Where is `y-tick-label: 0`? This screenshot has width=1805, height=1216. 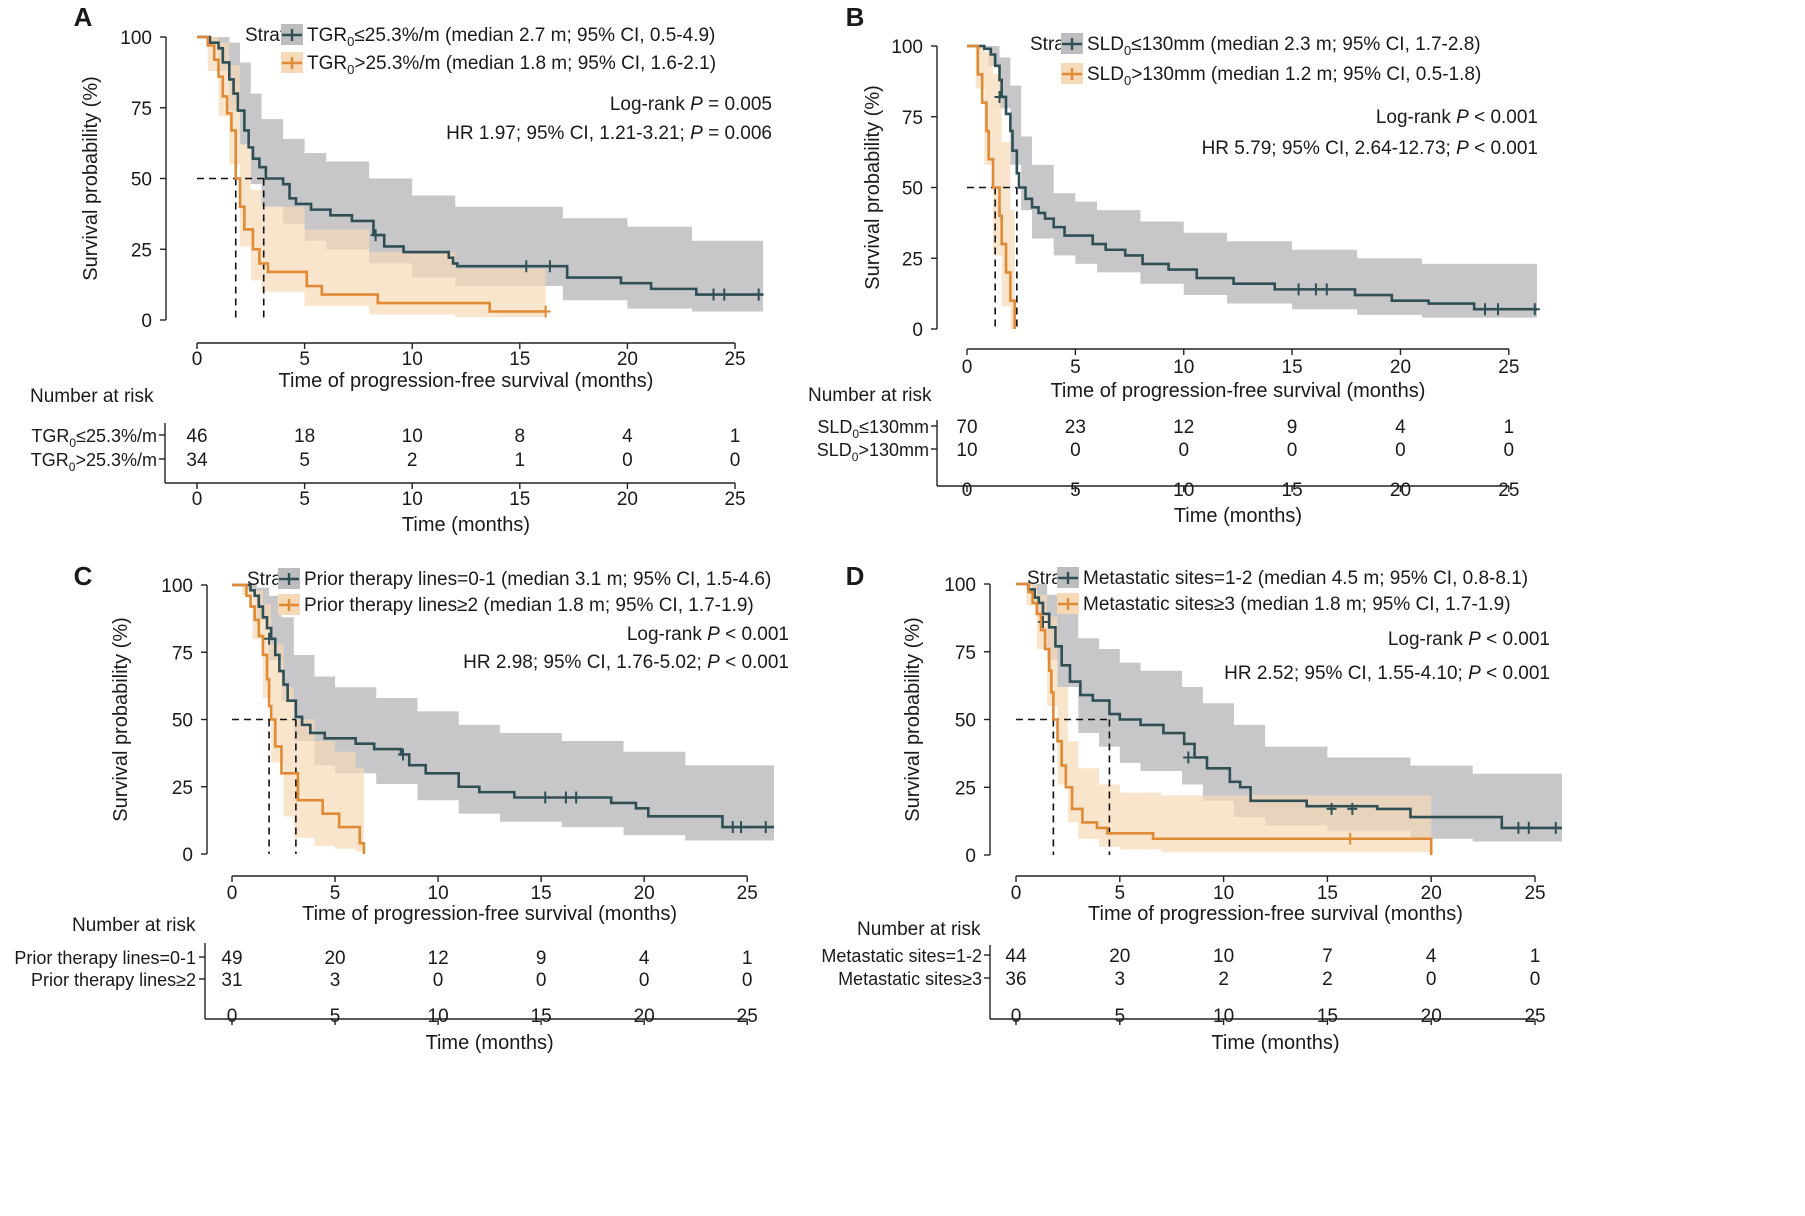 y-tick-label: 0 is located at coordinates (146, 321).